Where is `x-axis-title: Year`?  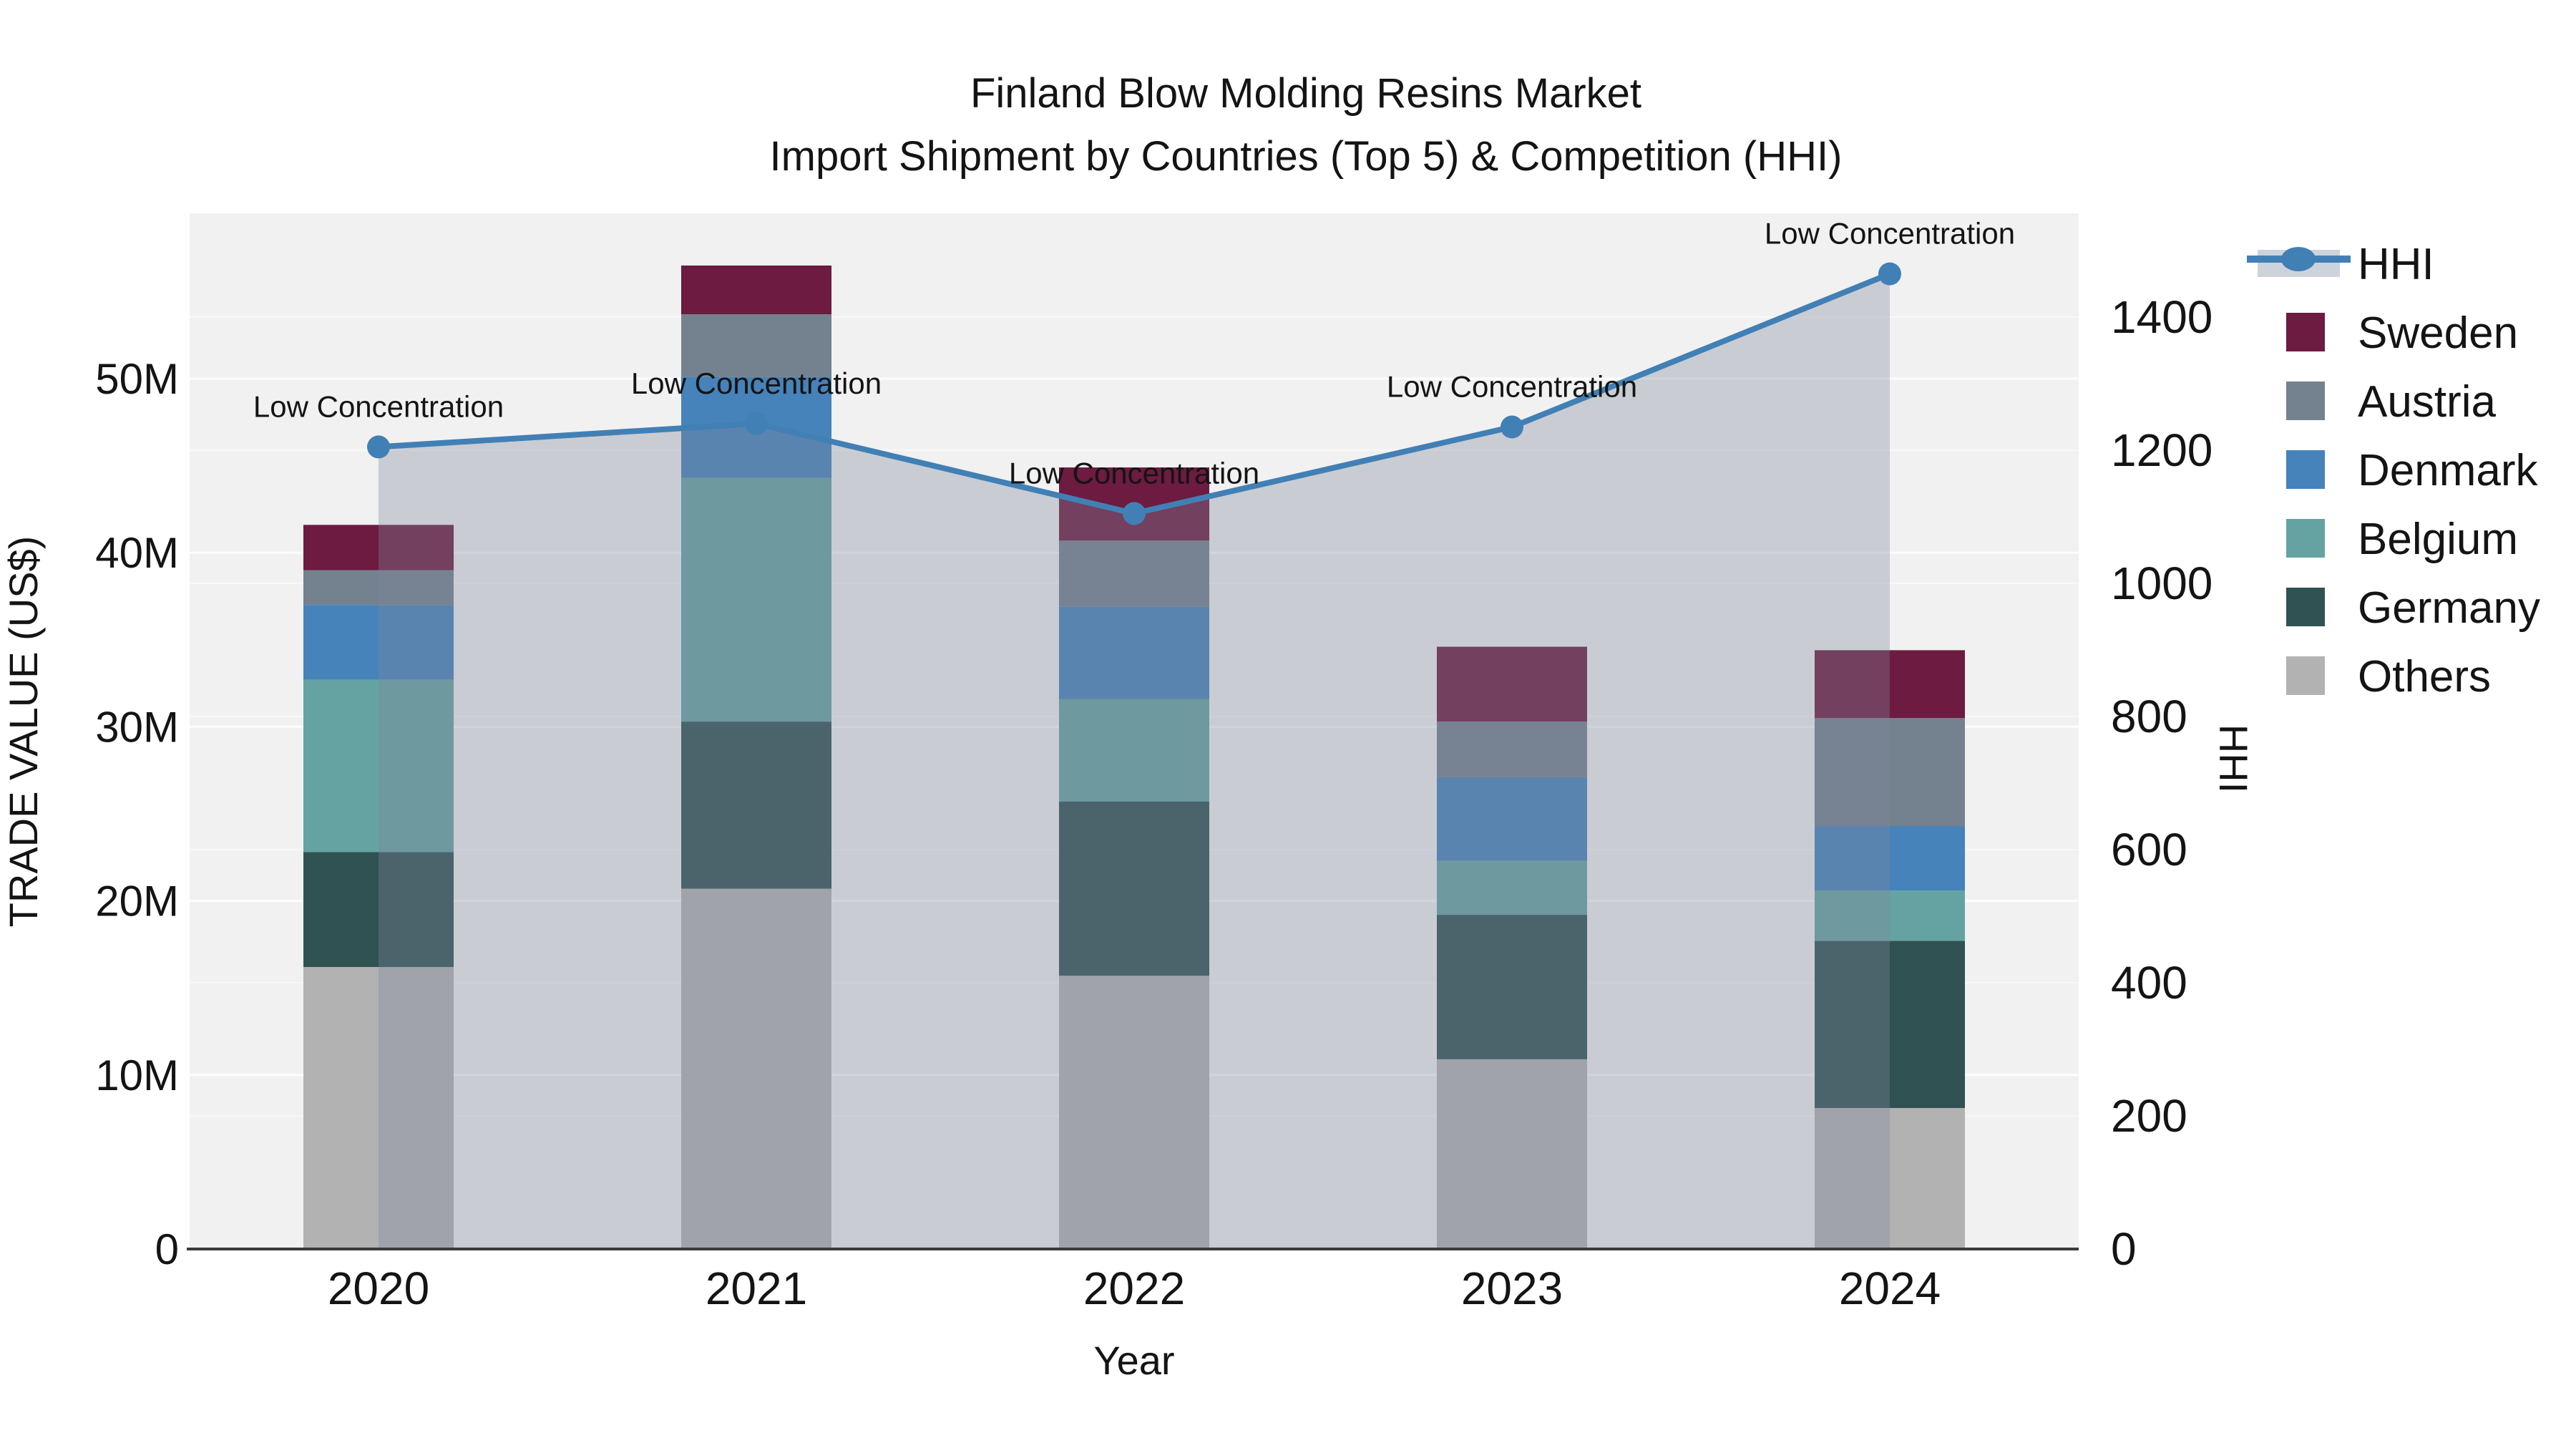
x-axis-title: Year is located at coordinates (1133, 1360).